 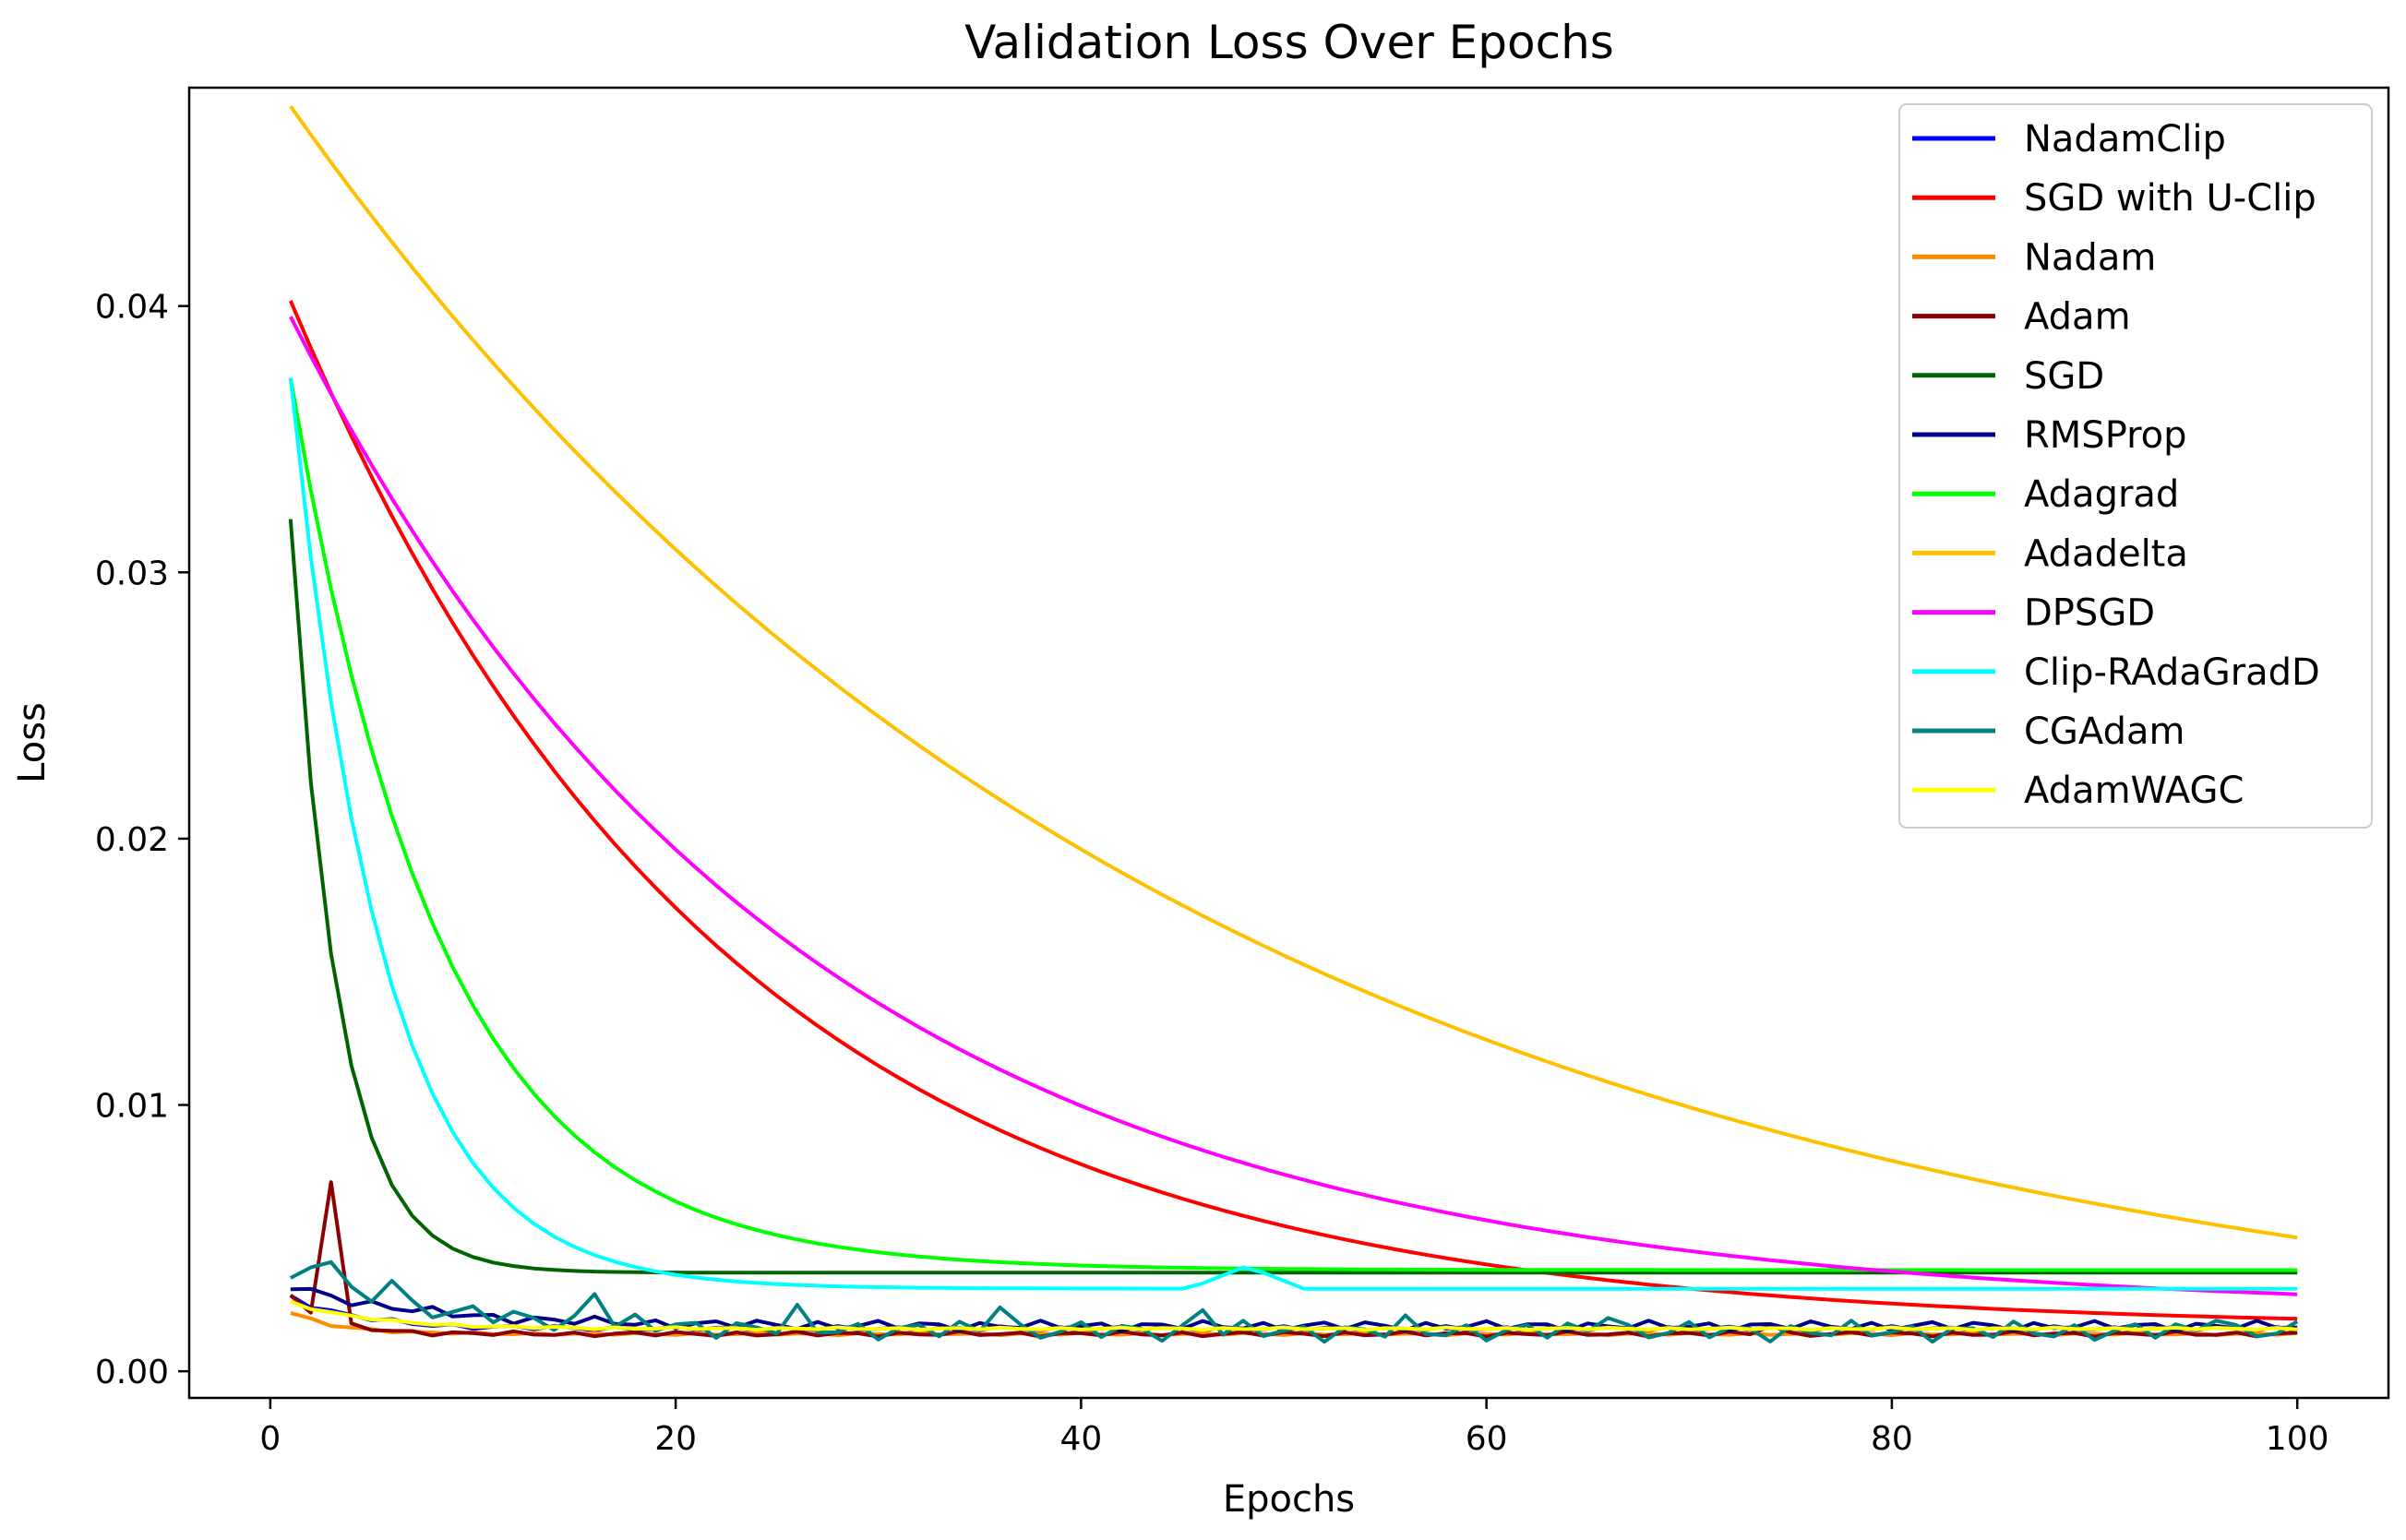 I want to click on x-tick-label: 80, so click(x=1892, y=1439).